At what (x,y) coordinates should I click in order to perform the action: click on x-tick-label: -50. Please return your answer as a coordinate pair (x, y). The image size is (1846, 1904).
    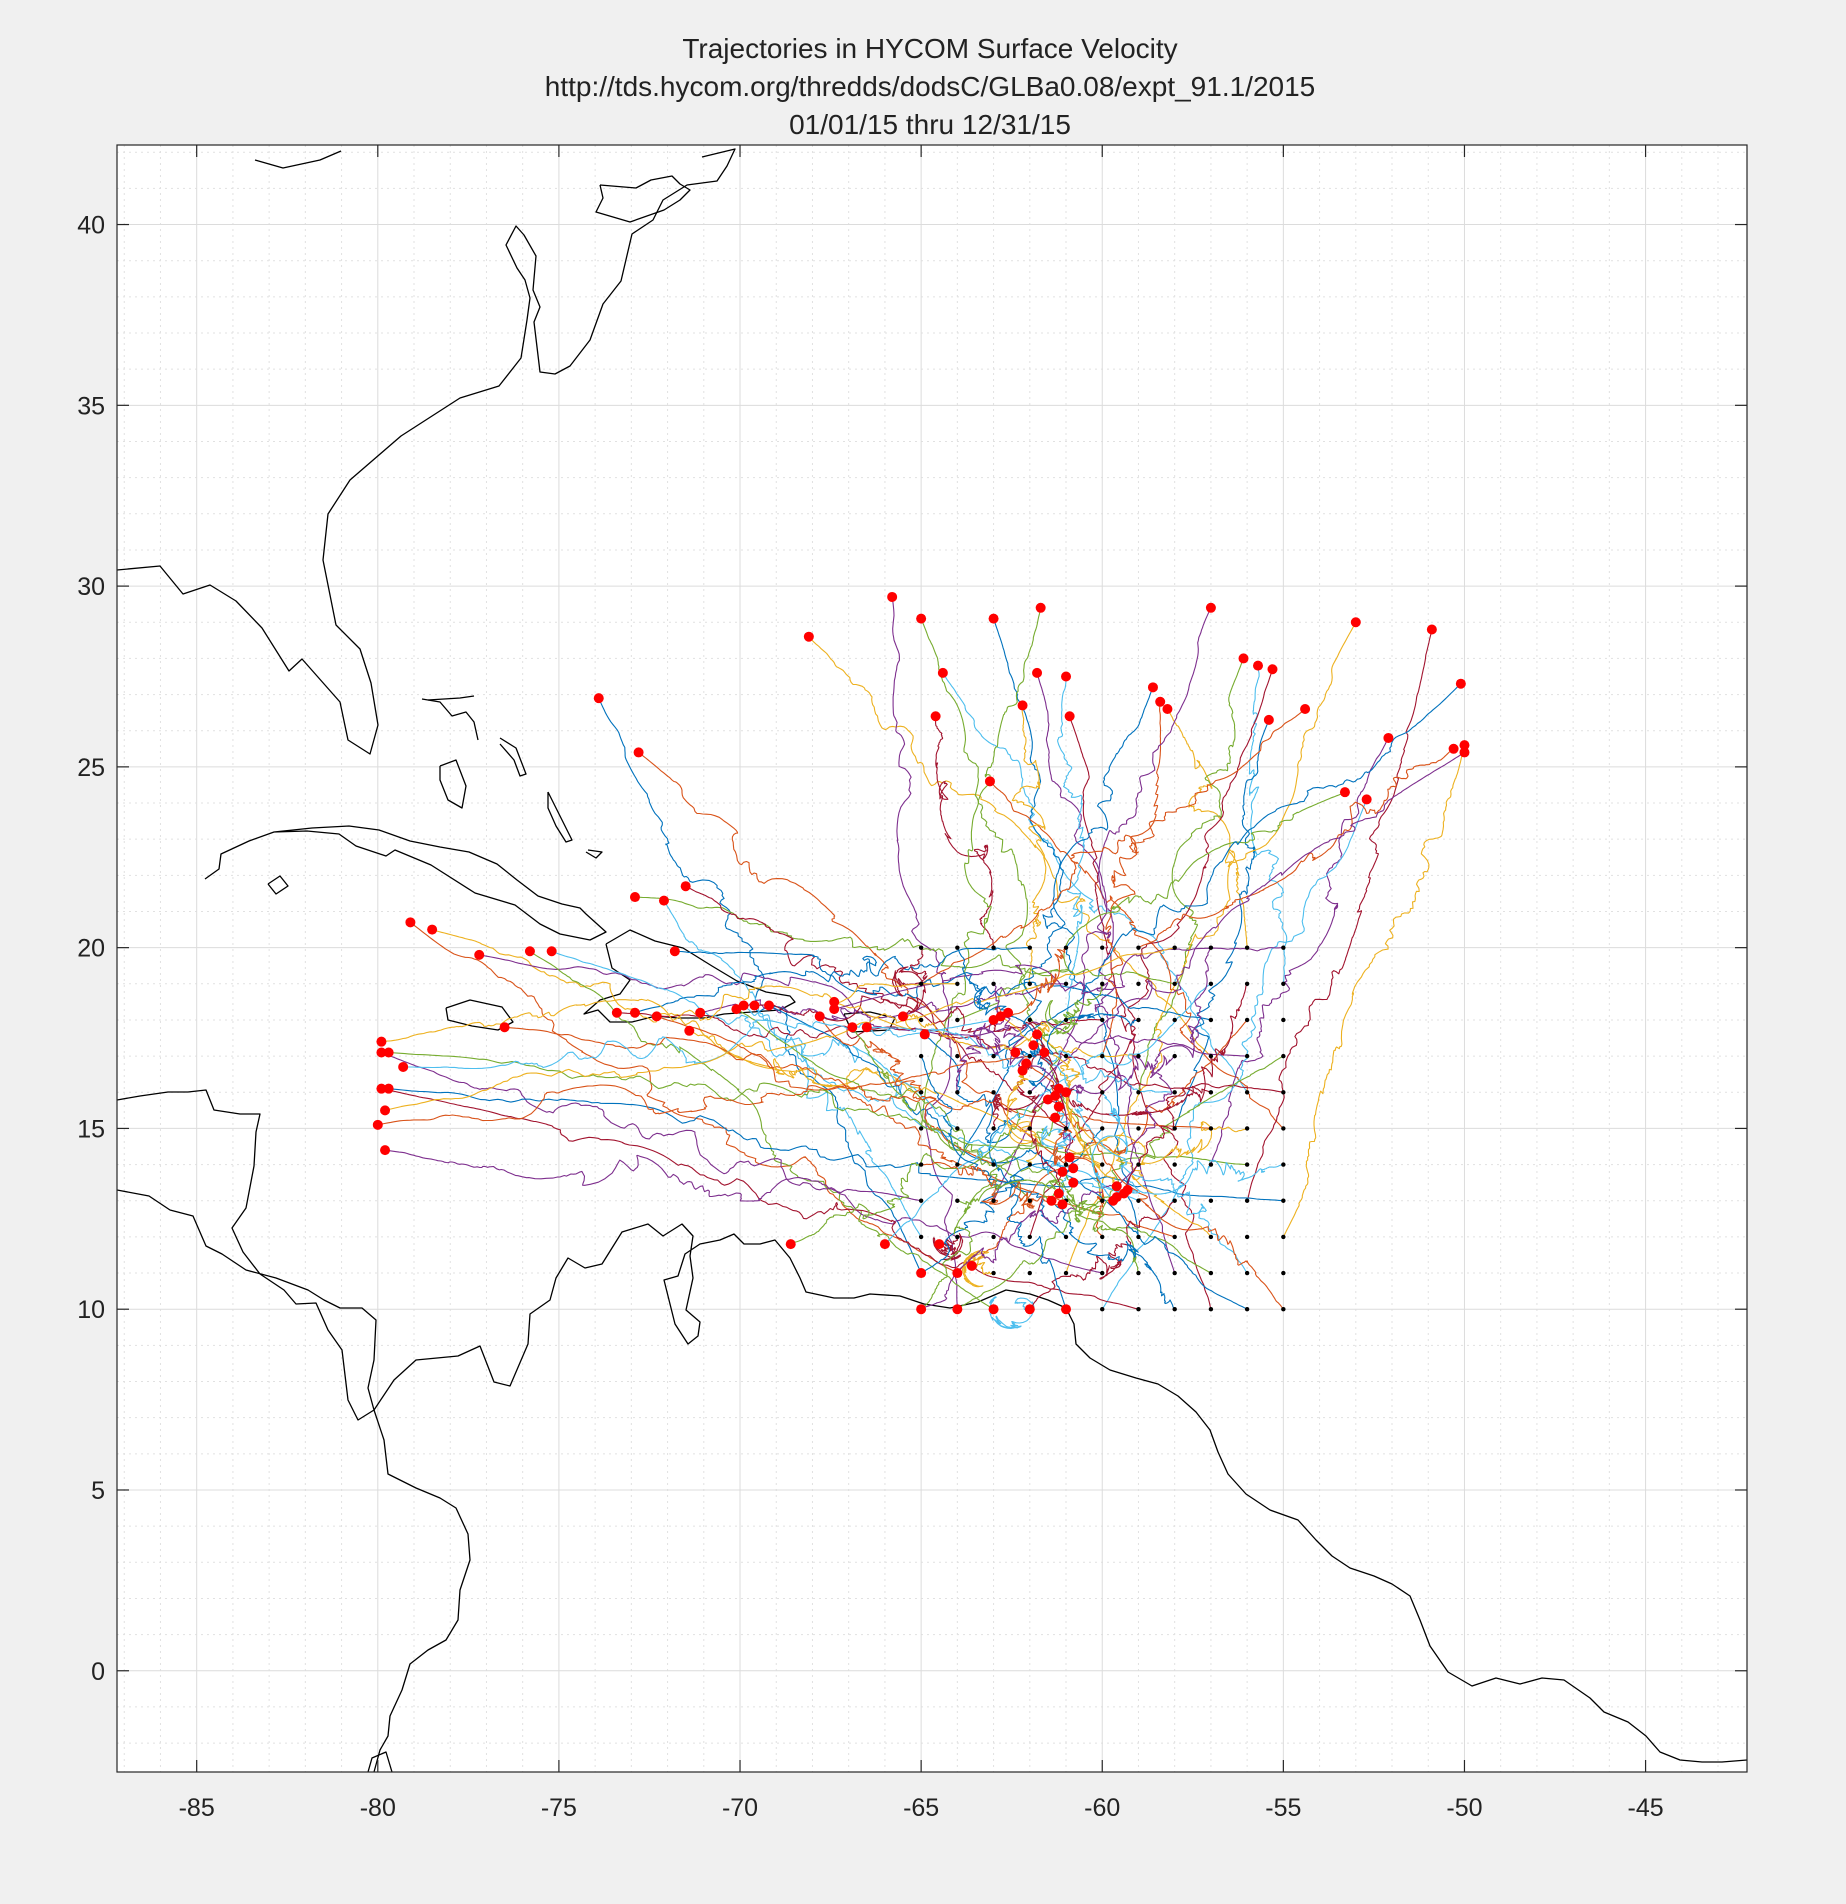
    Looking at the image, I should click on (1464, 1808).